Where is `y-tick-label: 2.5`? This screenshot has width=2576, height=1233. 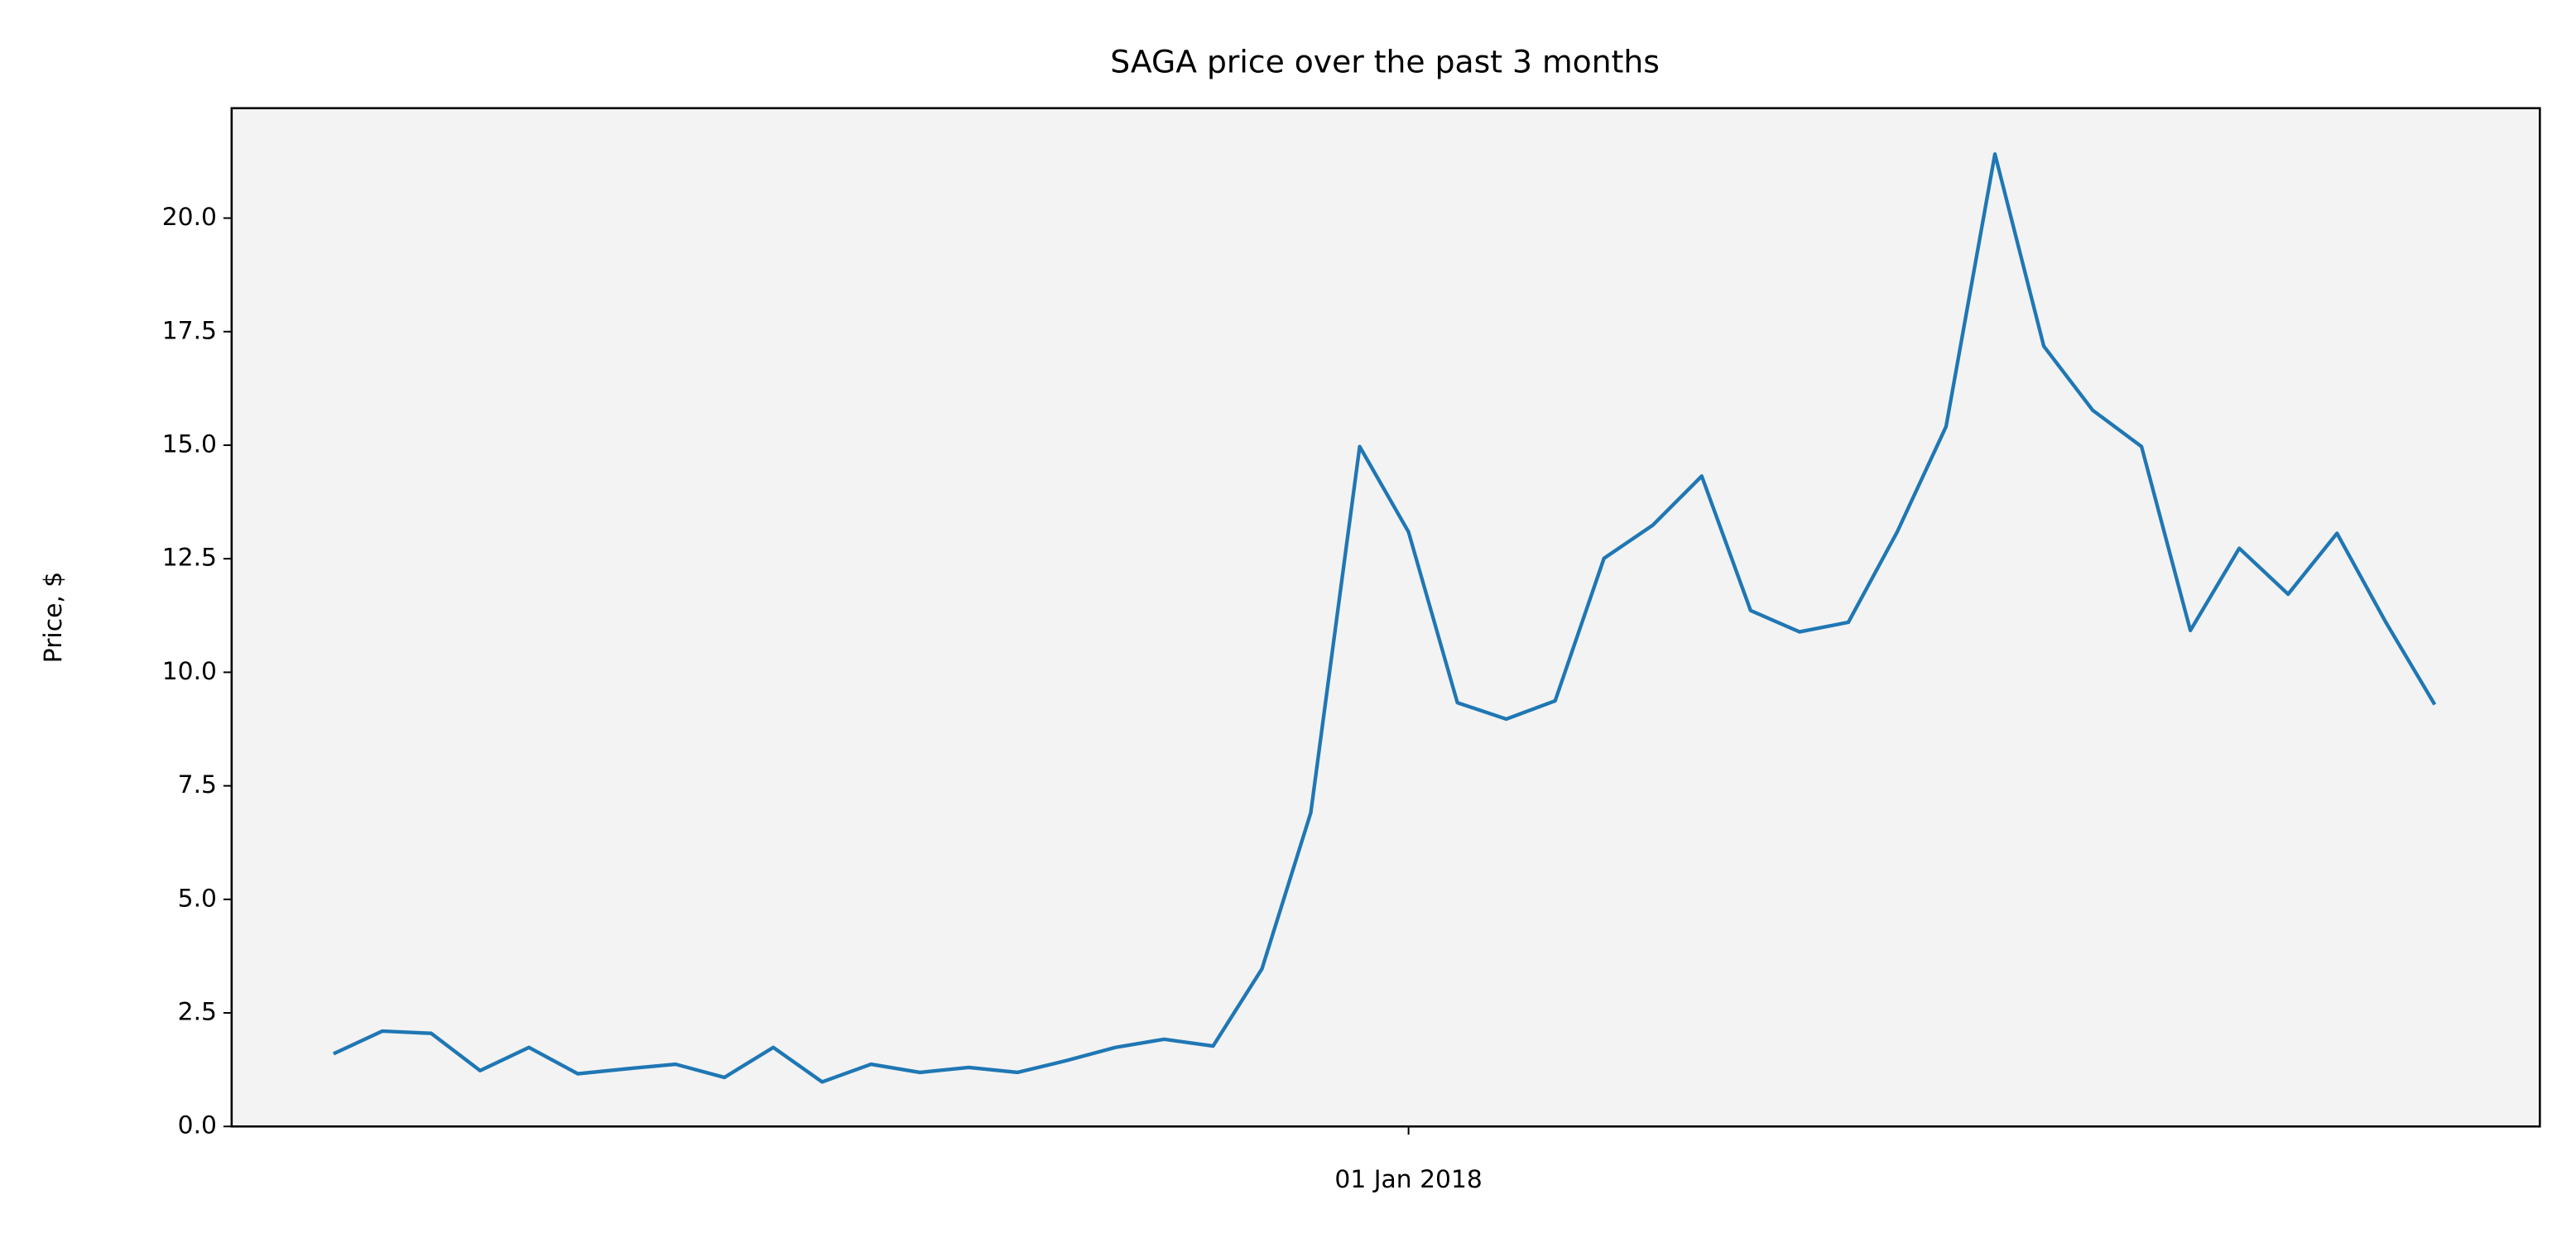
y-tick-label: 2.5 is located at coordinates (197, 1012).